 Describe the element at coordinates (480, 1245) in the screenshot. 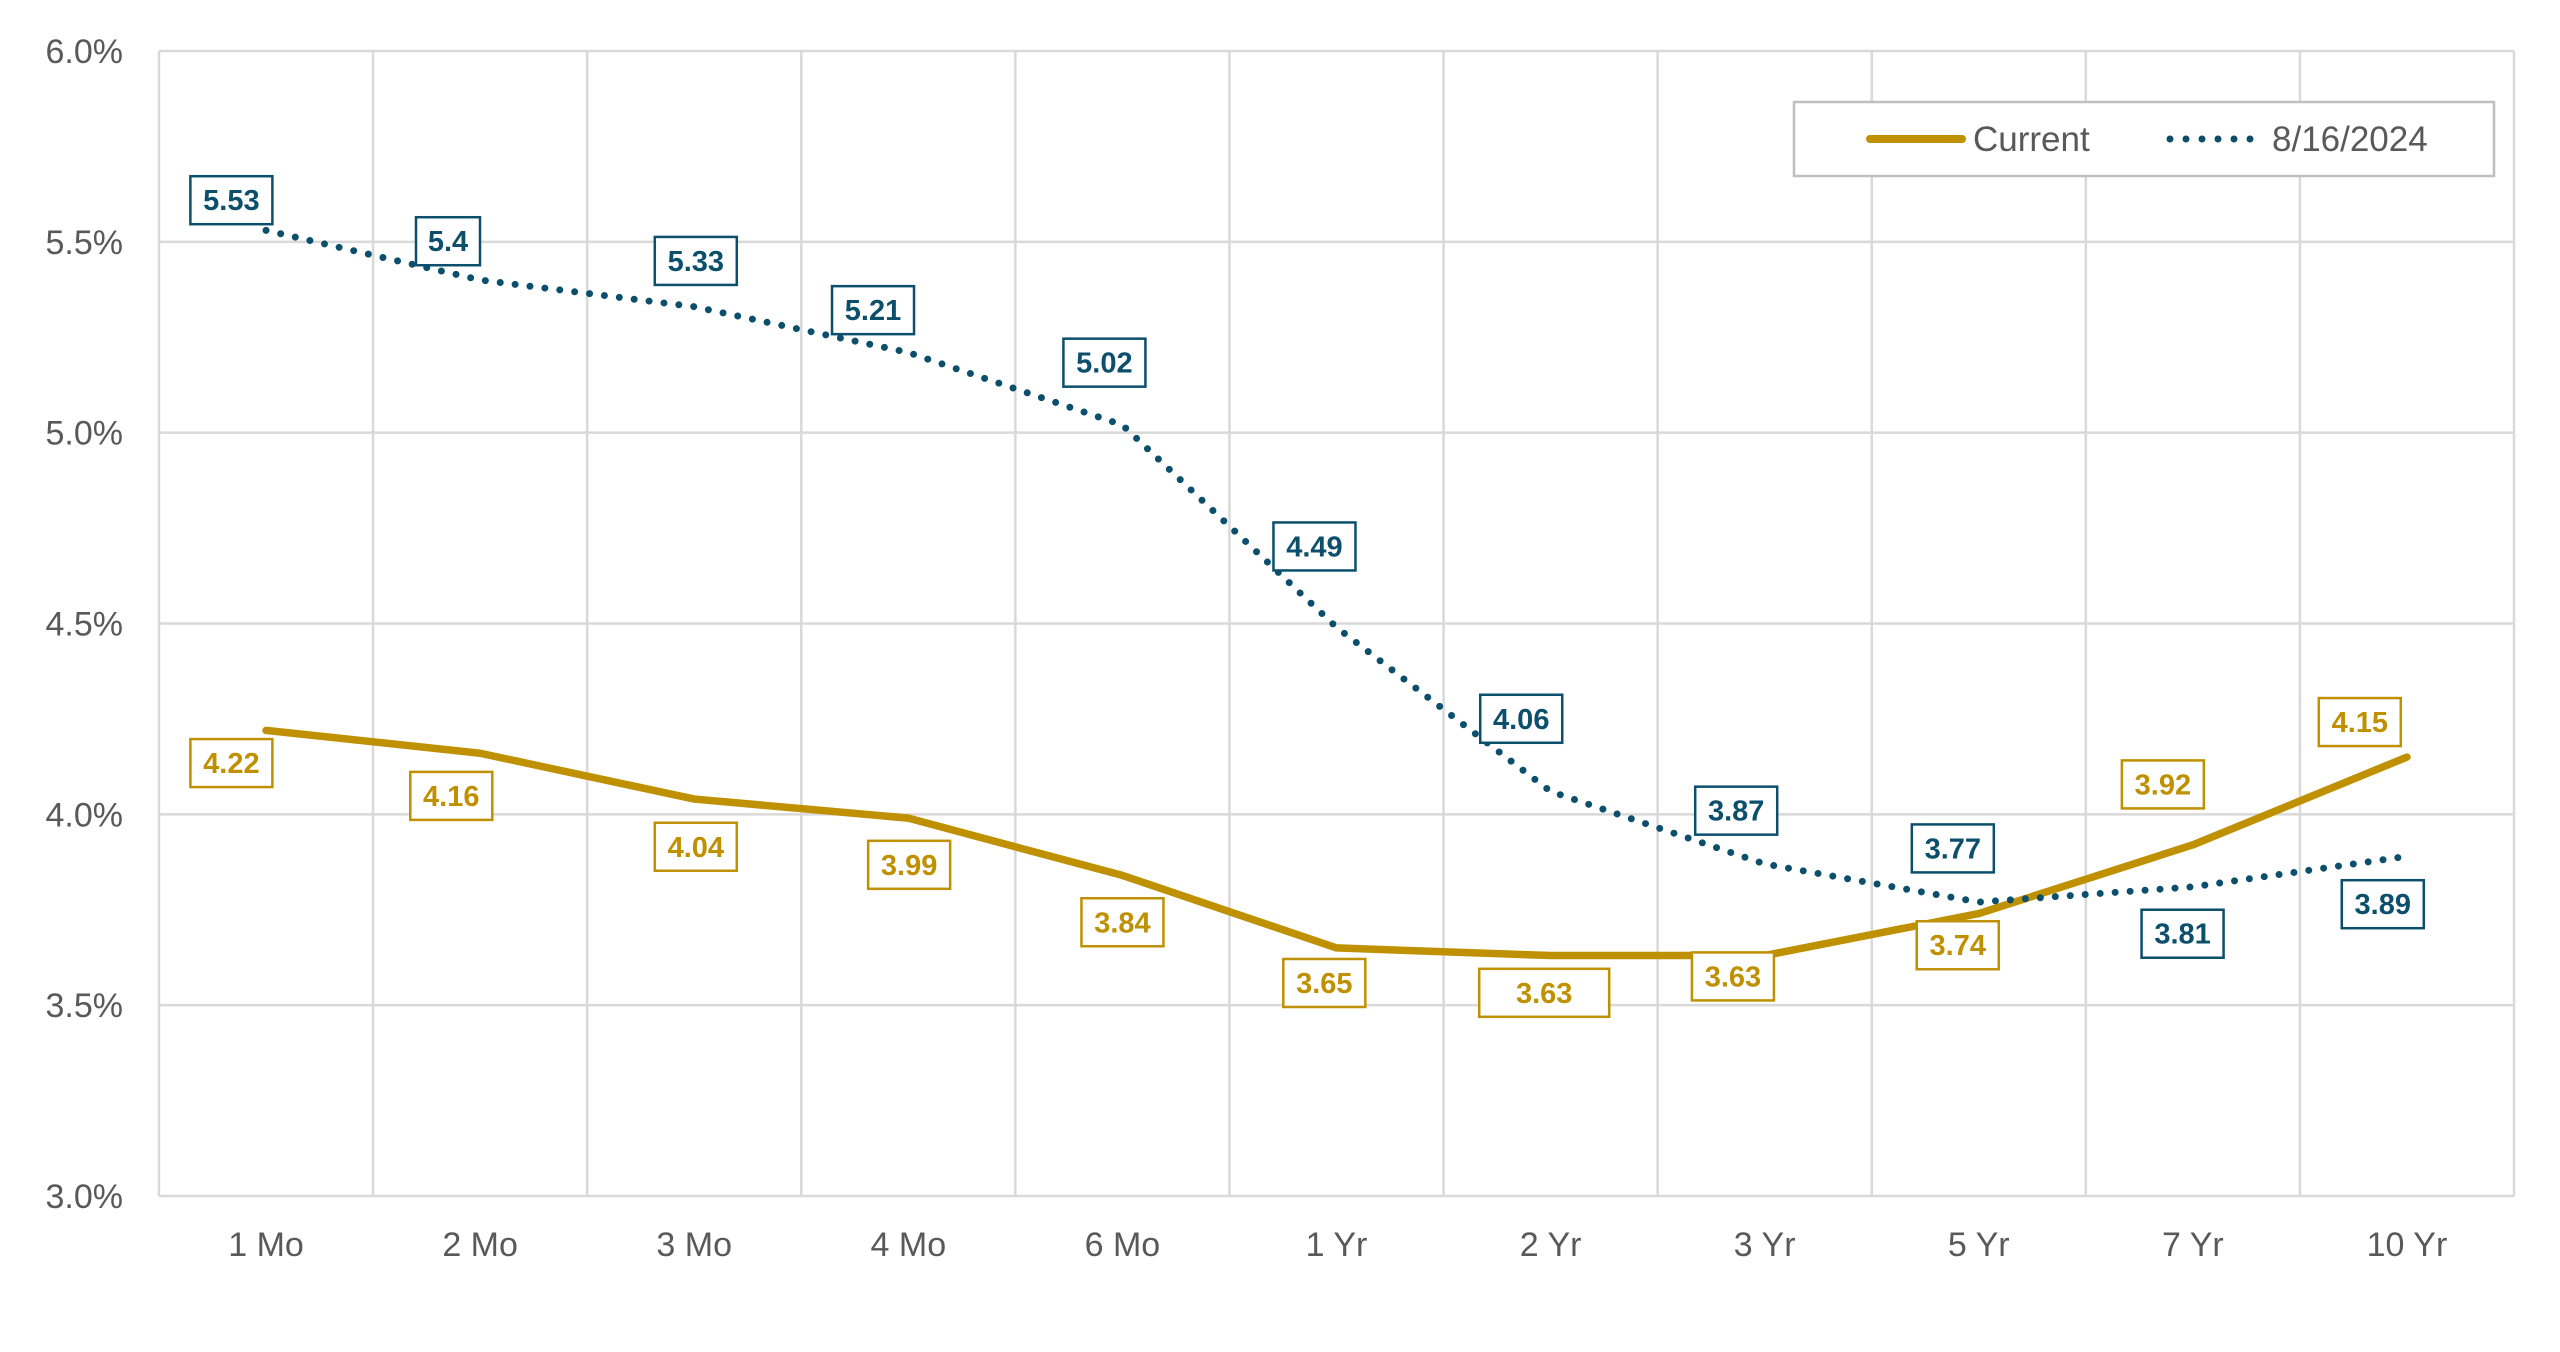

I see `x-tick-label: 2 Mo` at that location.